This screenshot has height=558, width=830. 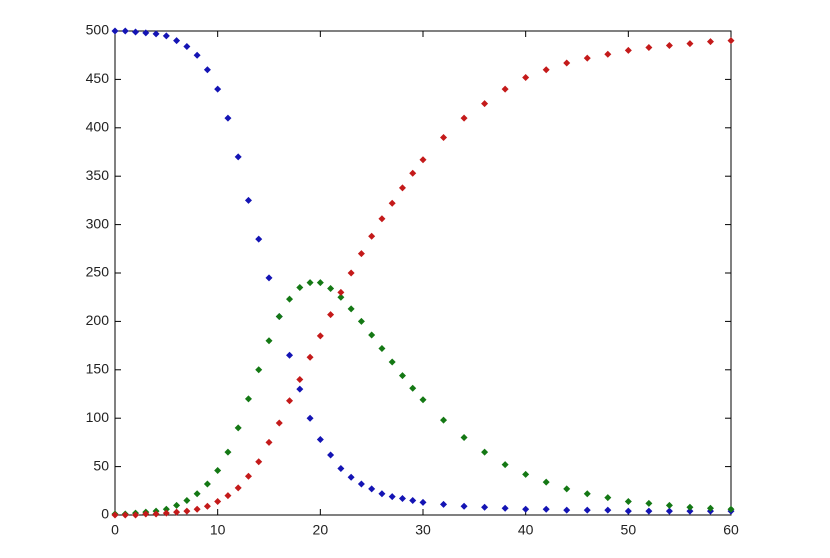 What do you see at coordinates (526, 530) in the screenshot?
I see `x-tick-label: 40` at bounding box center [526, 530].